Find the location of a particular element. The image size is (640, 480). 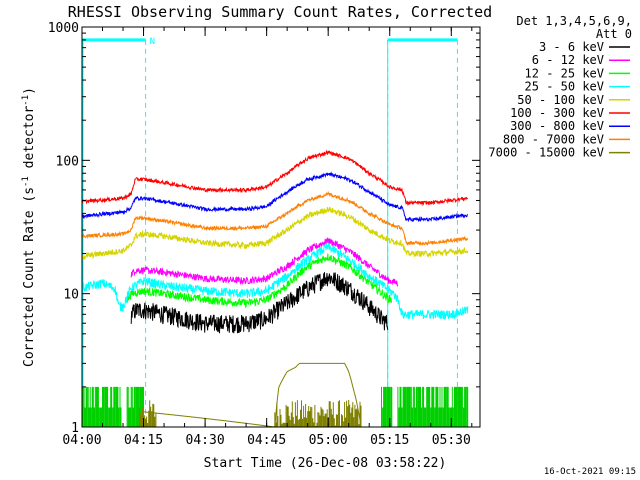

legend-label-8: 7000 - 15000 keV is located at coordinates (546, 153).